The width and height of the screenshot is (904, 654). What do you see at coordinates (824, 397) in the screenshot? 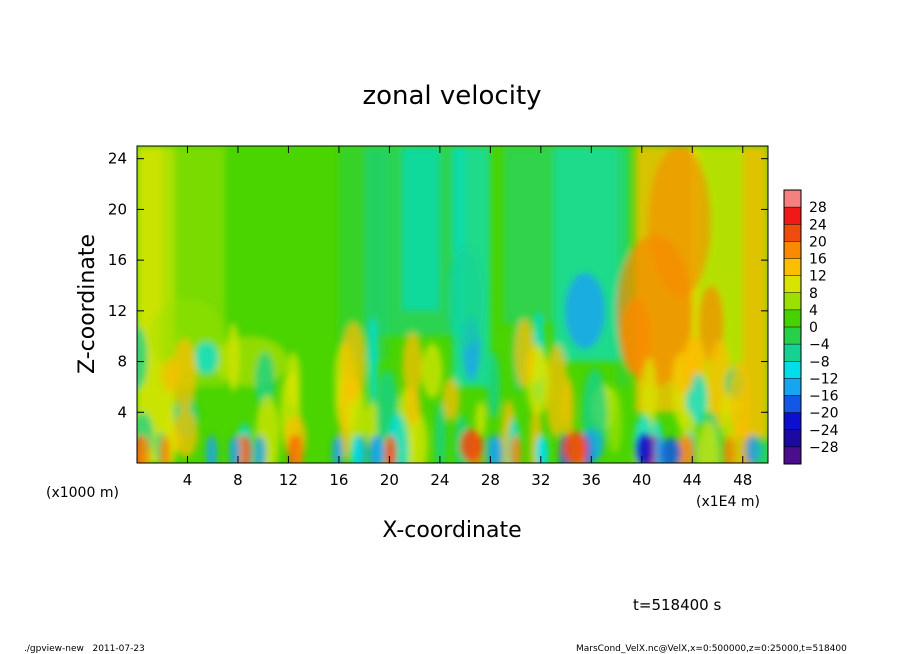
I see `colorbar-label: −16` at bounding box center [824, 397].